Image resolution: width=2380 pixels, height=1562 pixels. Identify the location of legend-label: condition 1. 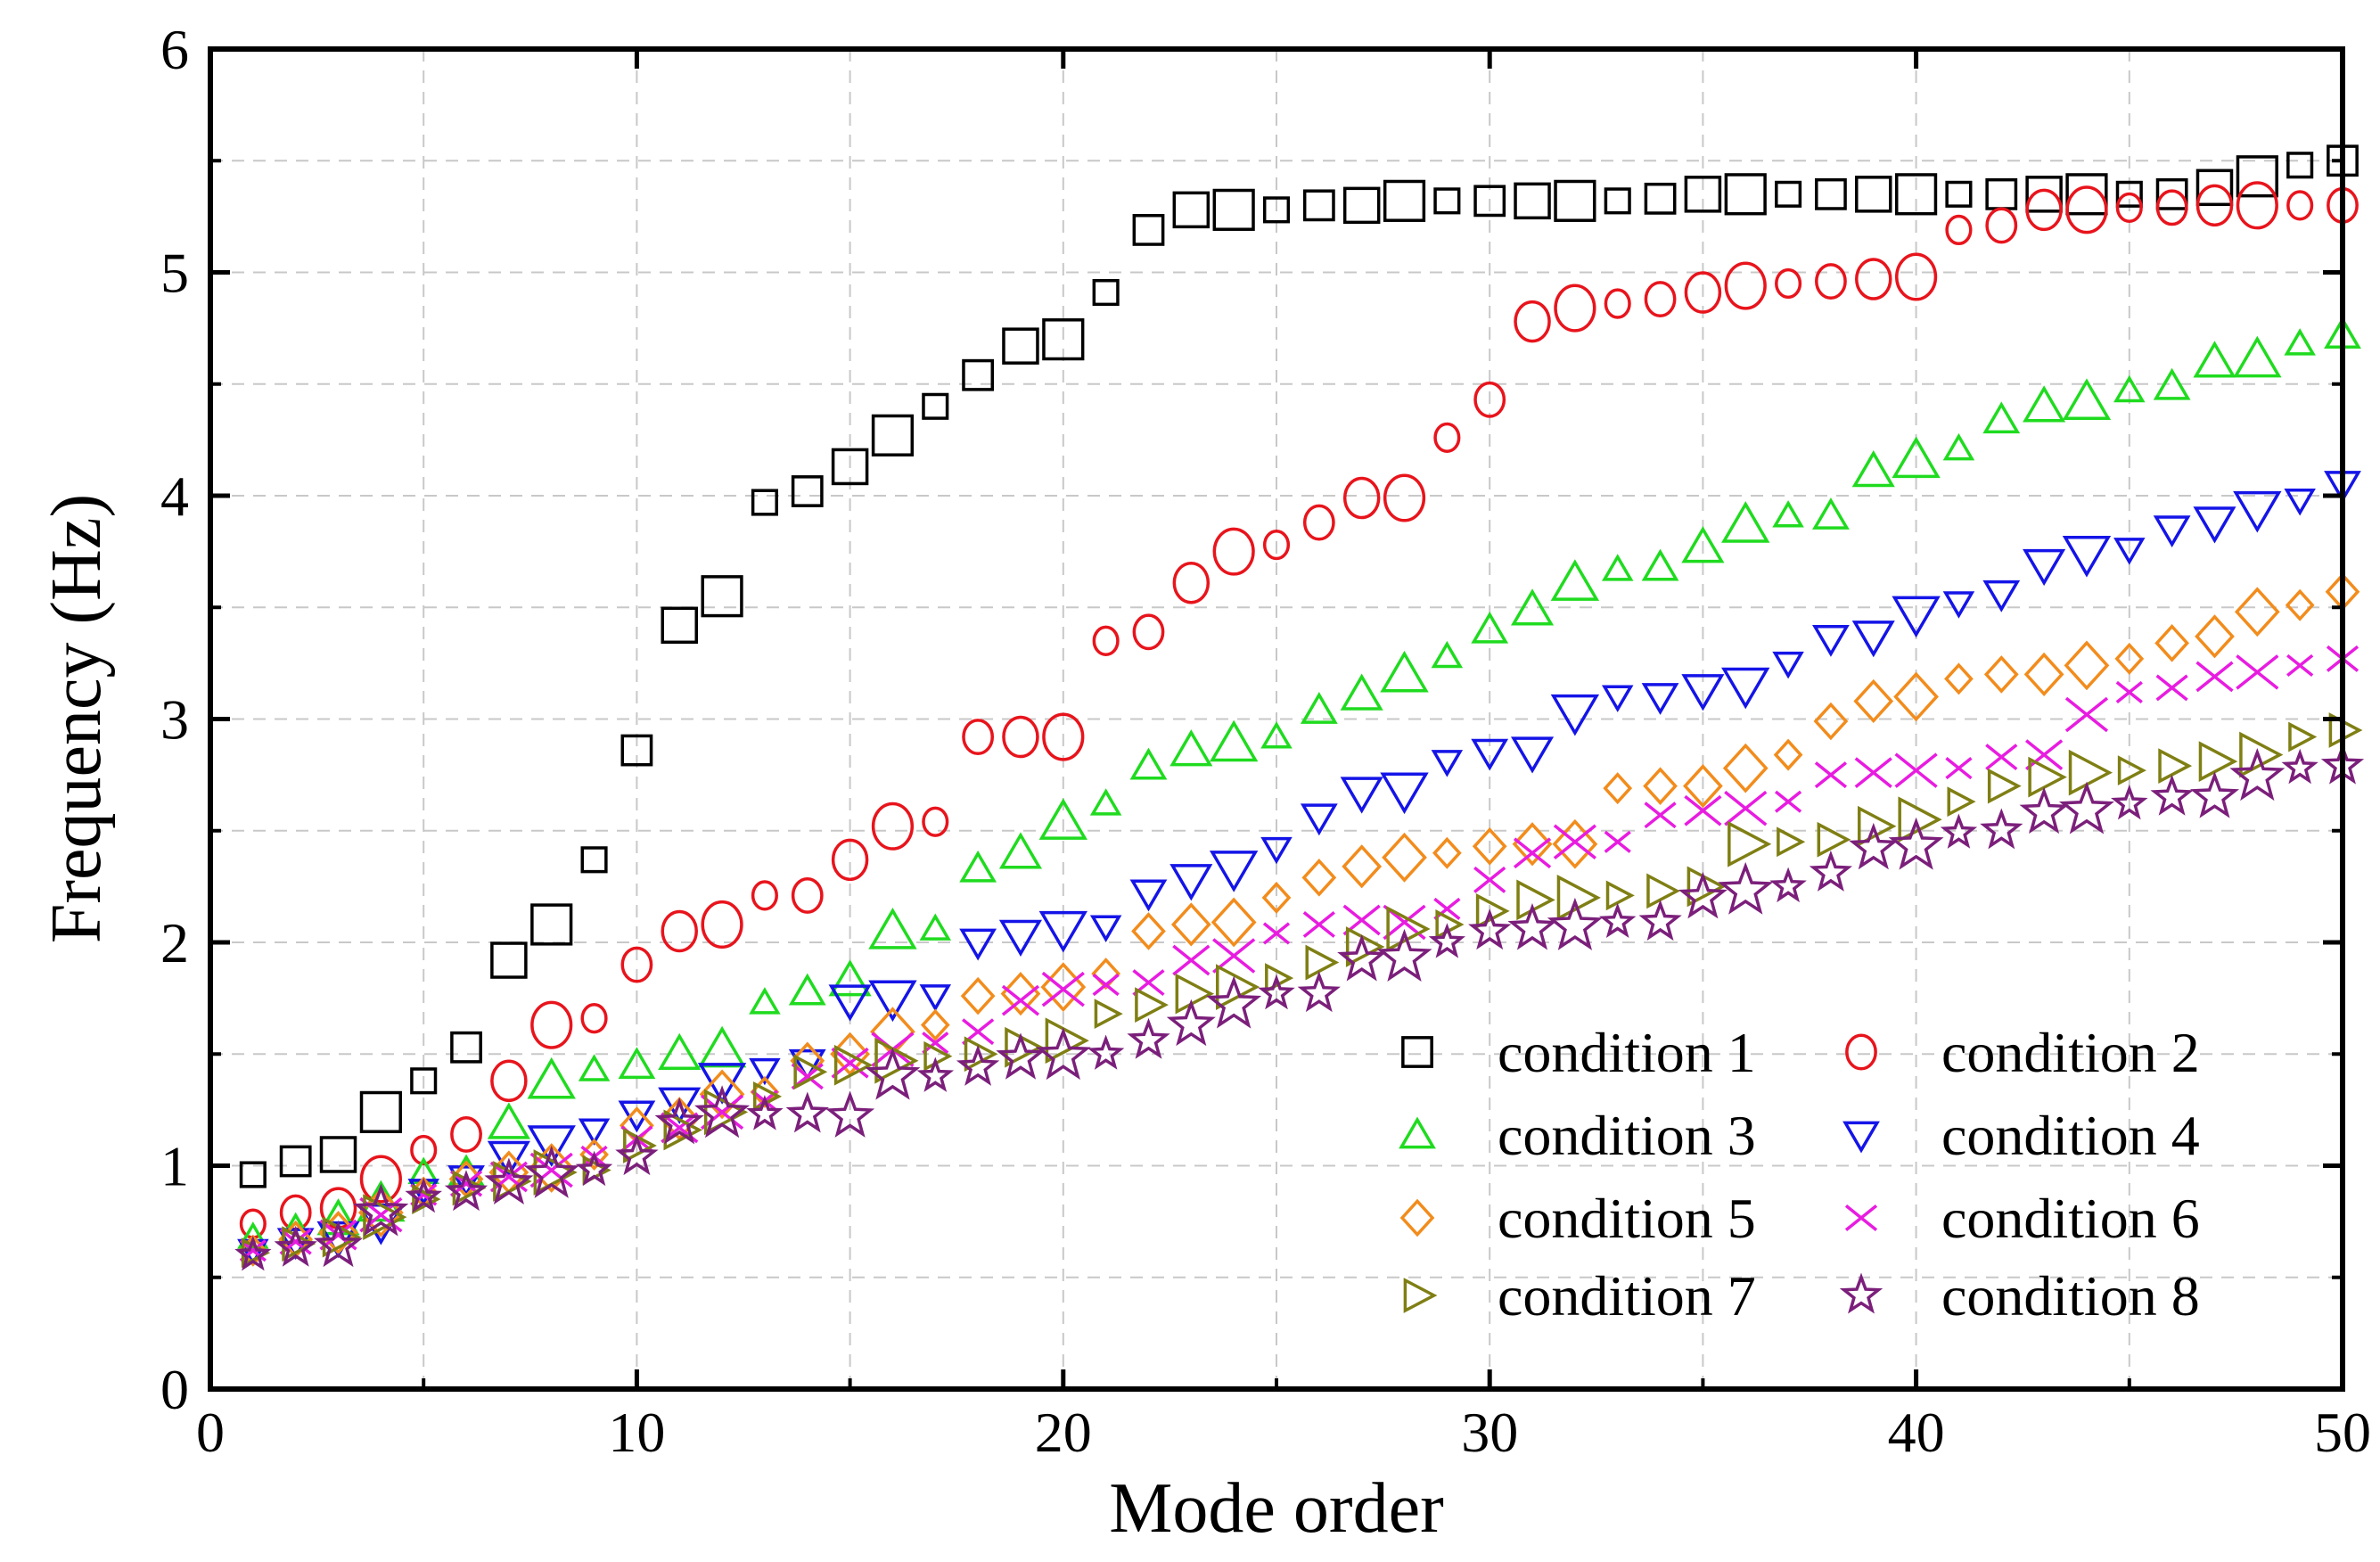
(1627, 1052).